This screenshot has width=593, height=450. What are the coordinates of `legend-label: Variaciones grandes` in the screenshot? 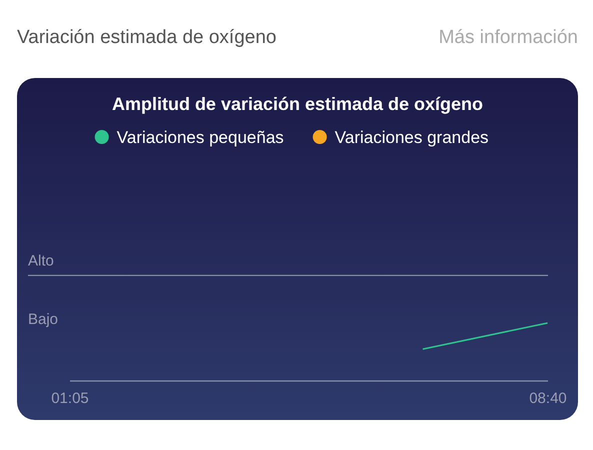 It's located at (411, 137).